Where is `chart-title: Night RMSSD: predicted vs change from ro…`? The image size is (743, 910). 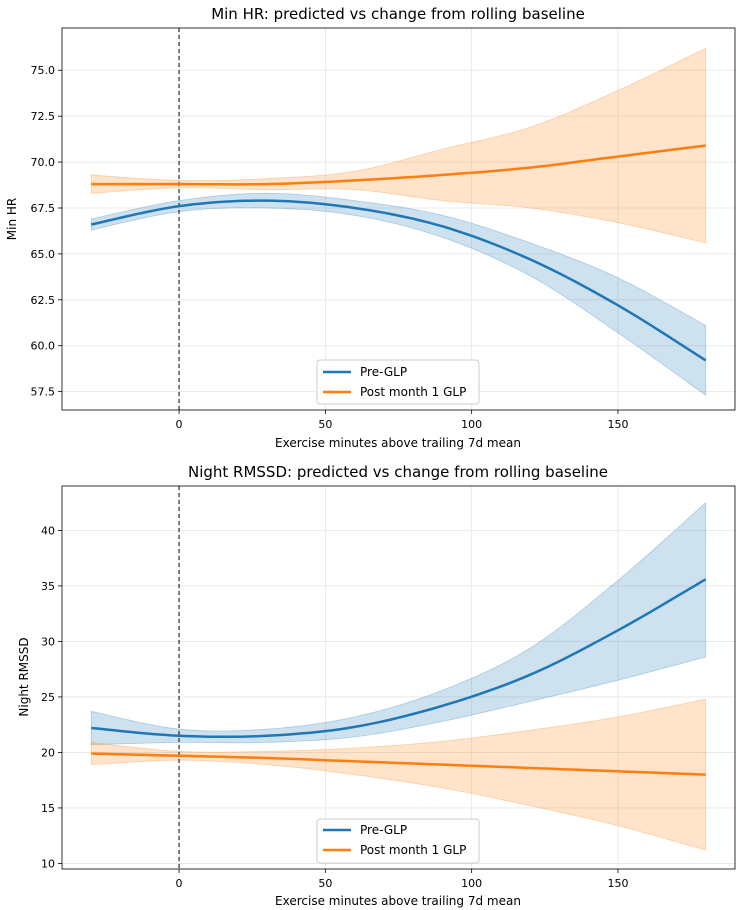 chart-title: Night RMSSD: predicted vs change from ro… is located at coordinates (398, 472).